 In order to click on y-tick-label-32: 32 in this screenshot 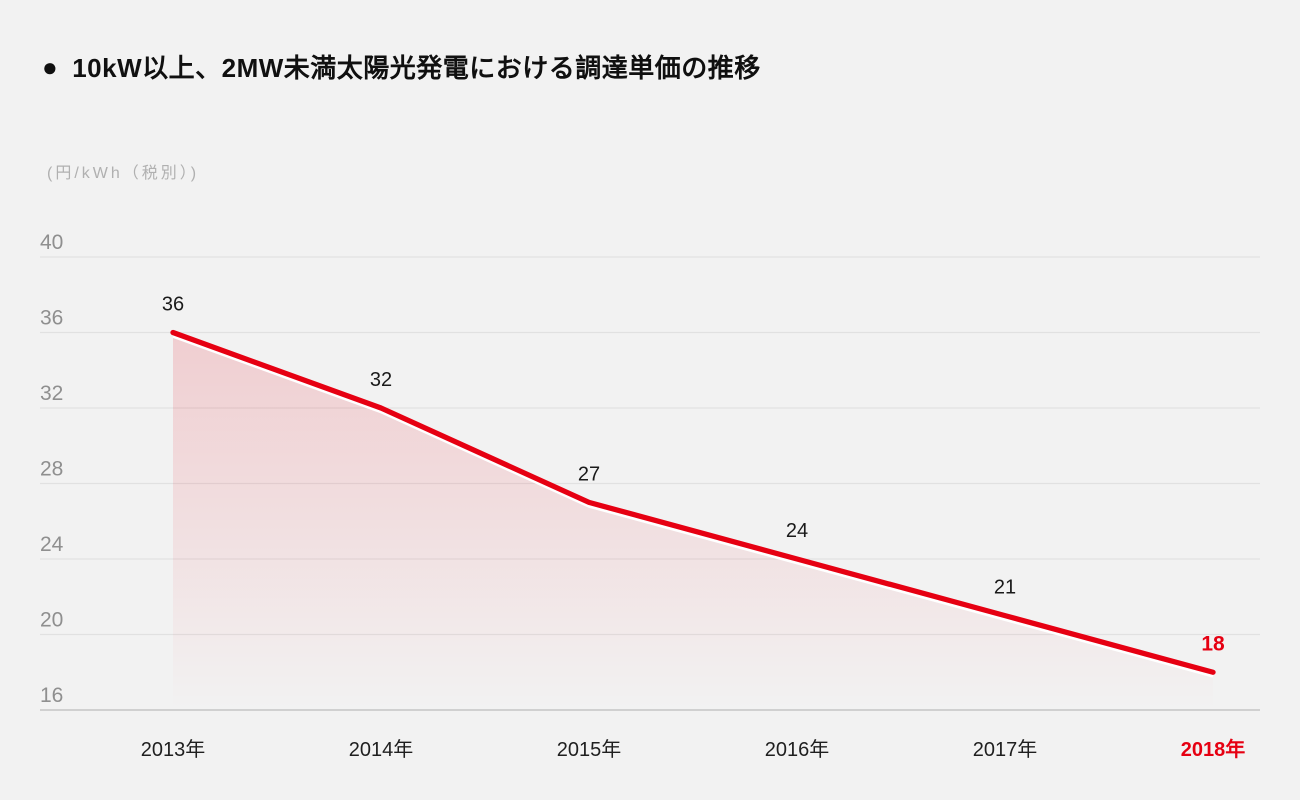, I will do `click(51, 393)`.